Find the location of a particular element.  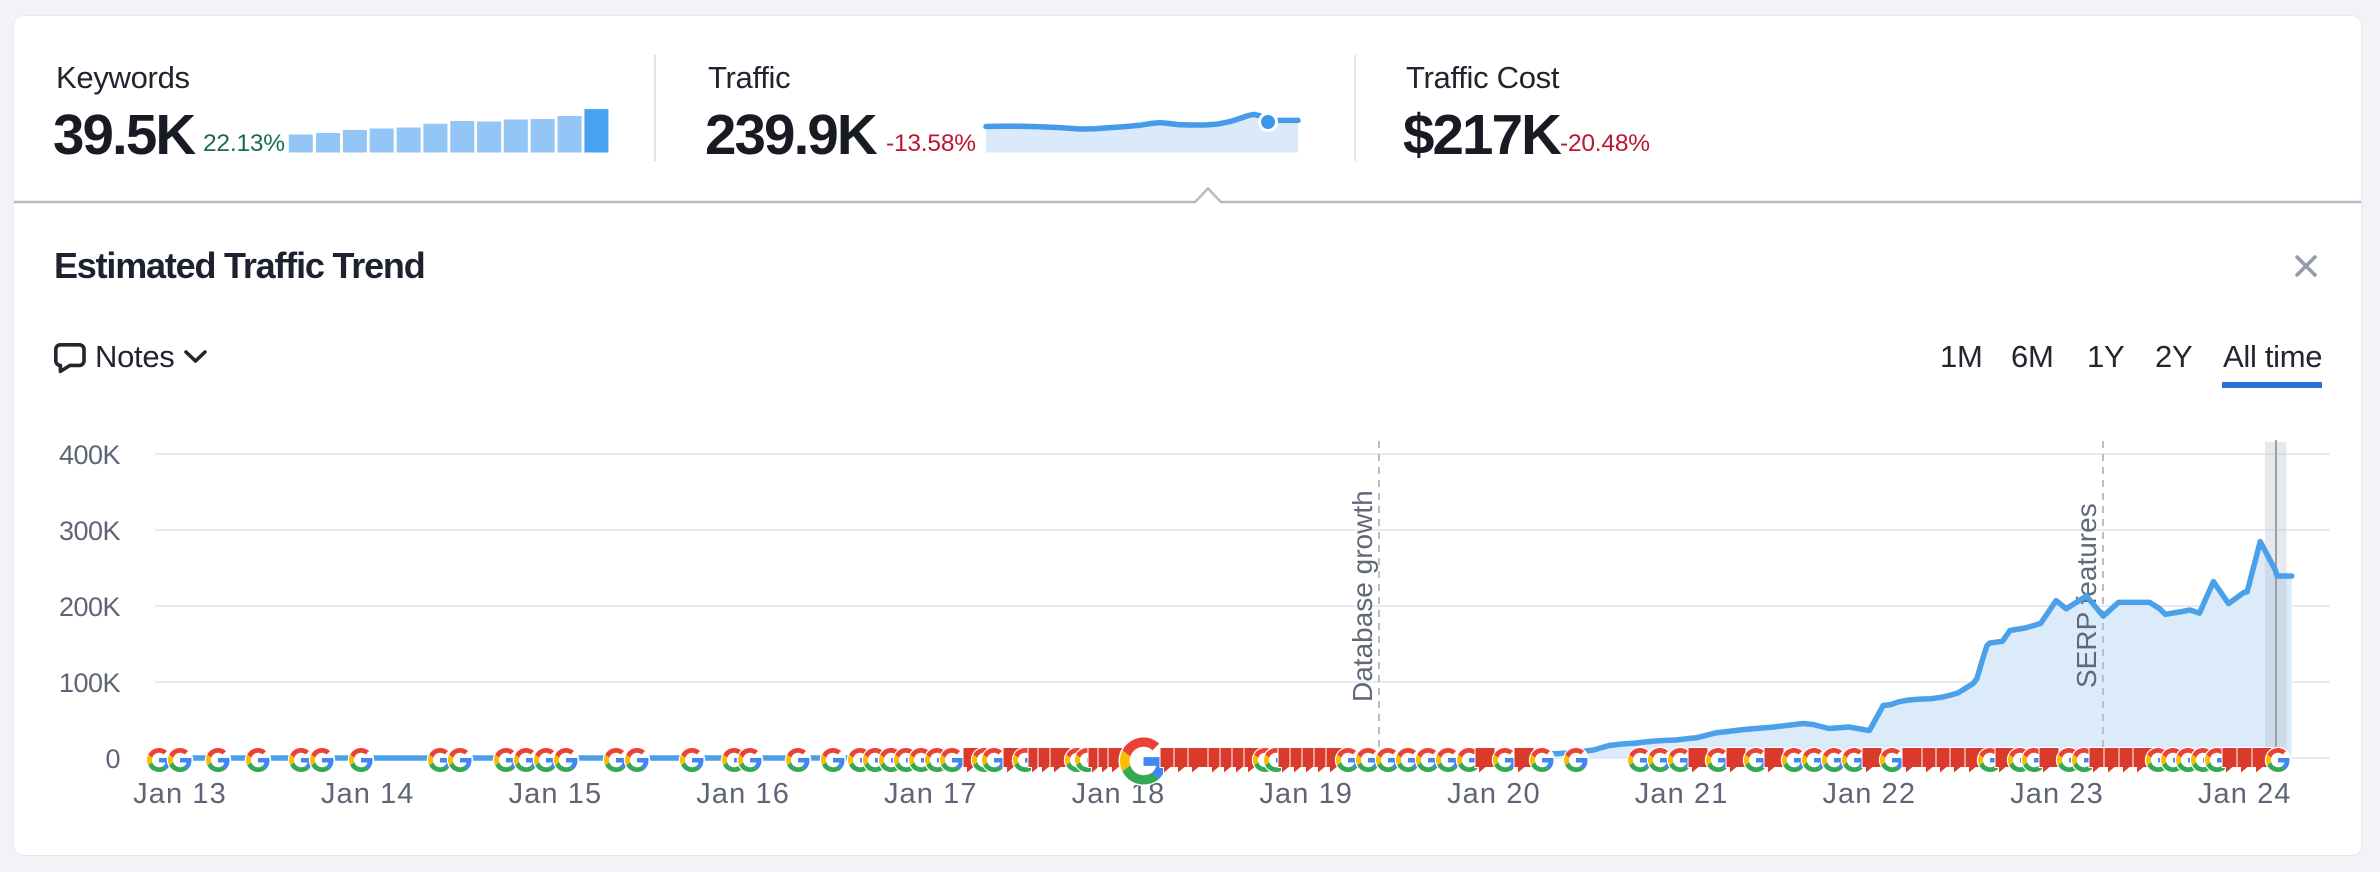

svg-text: Traffic is located at coordinates (749, 77).